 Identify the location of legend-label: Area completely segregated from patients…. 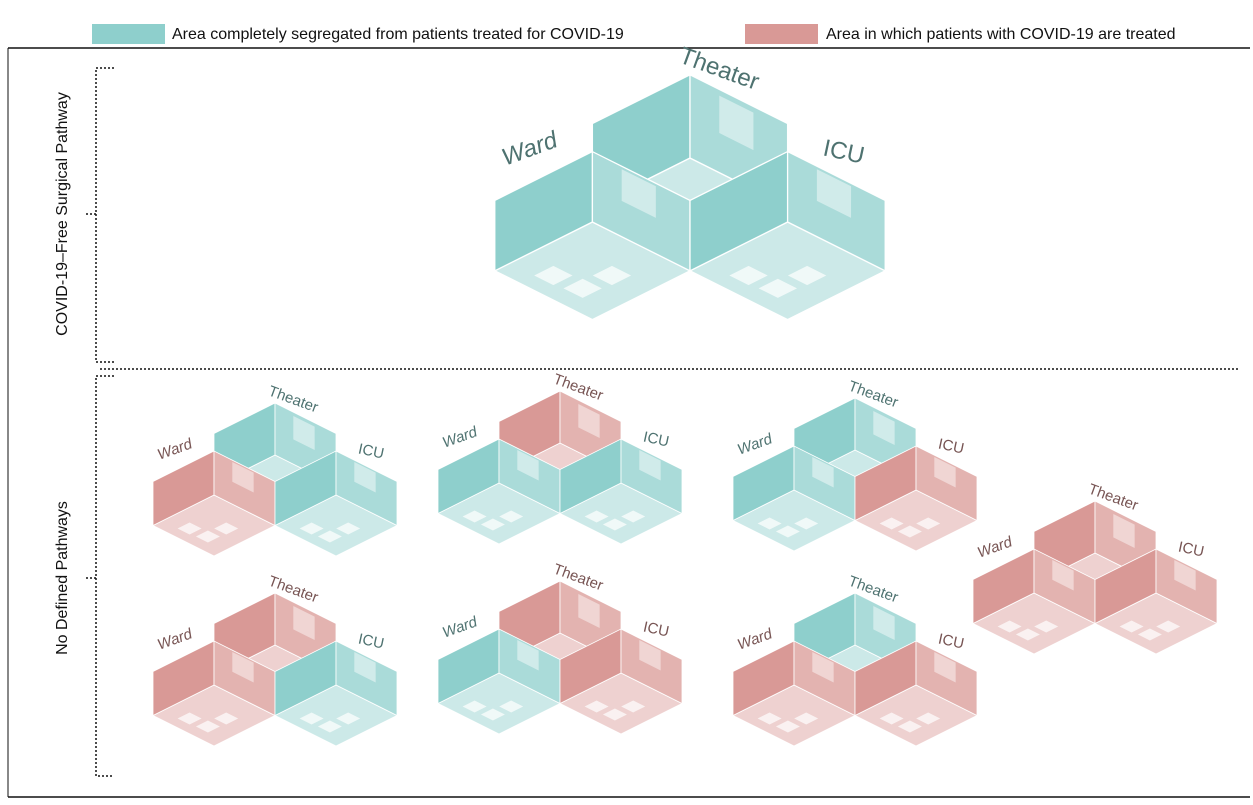
(398, 34).